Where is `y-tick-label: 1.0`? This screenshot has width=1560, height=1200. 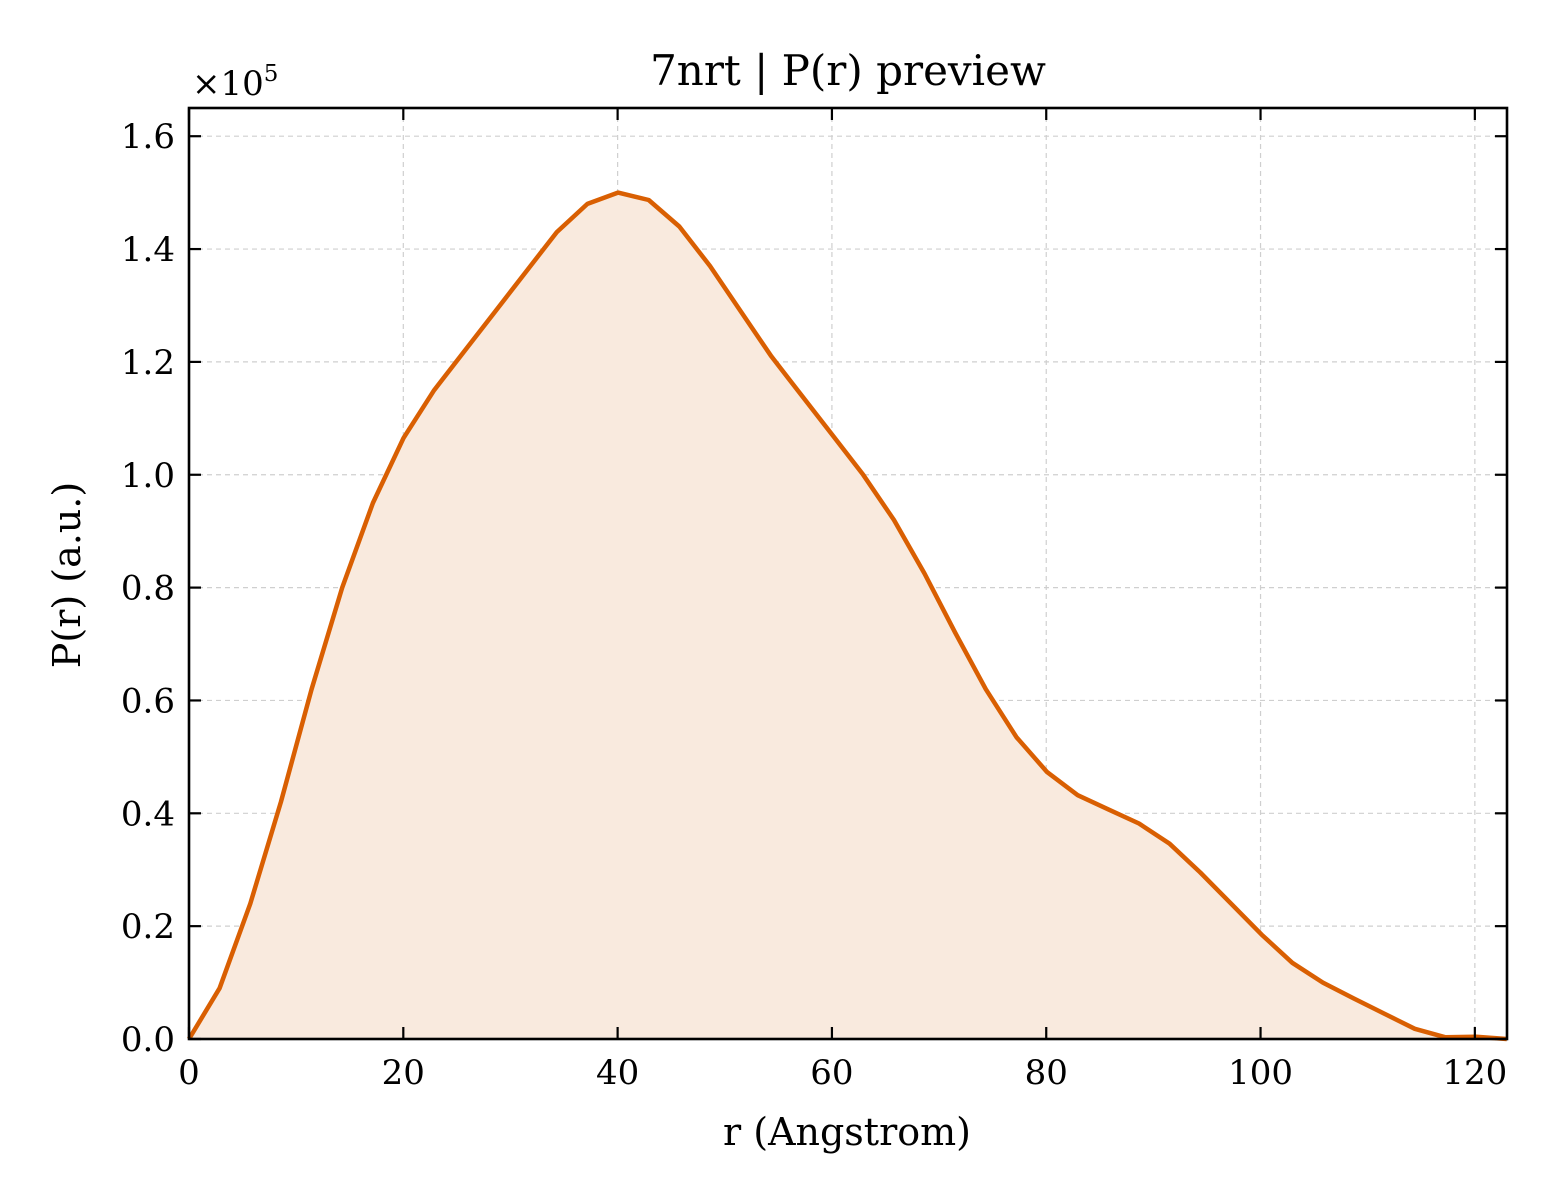
y-tick-label: 1.0 is located at coordinates (148, 476).